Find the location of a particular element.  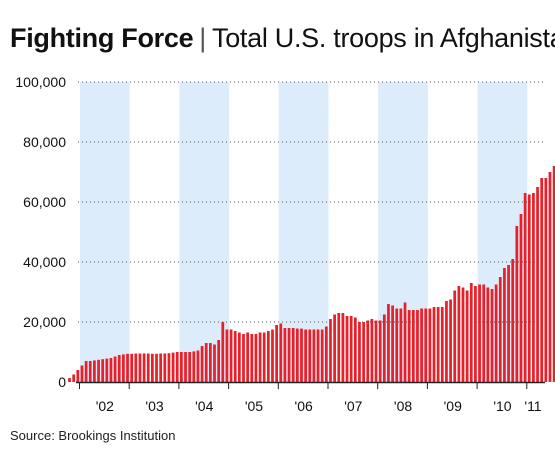

x-tick-label-1: '03 is located at coordinates (154, 406).